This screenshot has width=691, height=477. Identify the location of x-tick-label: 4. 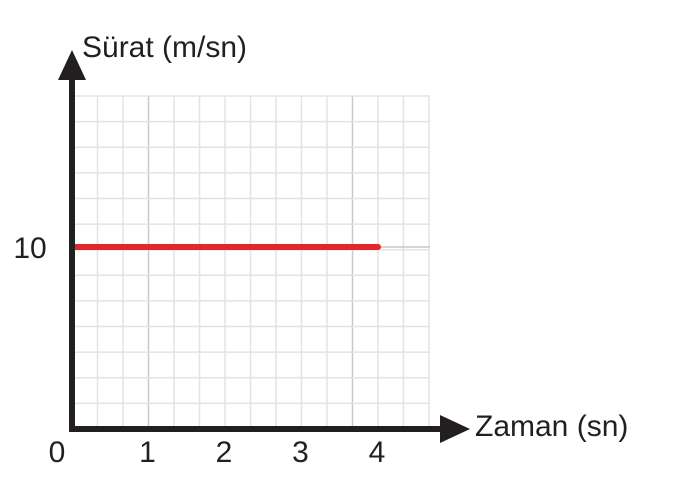
(377, 452).